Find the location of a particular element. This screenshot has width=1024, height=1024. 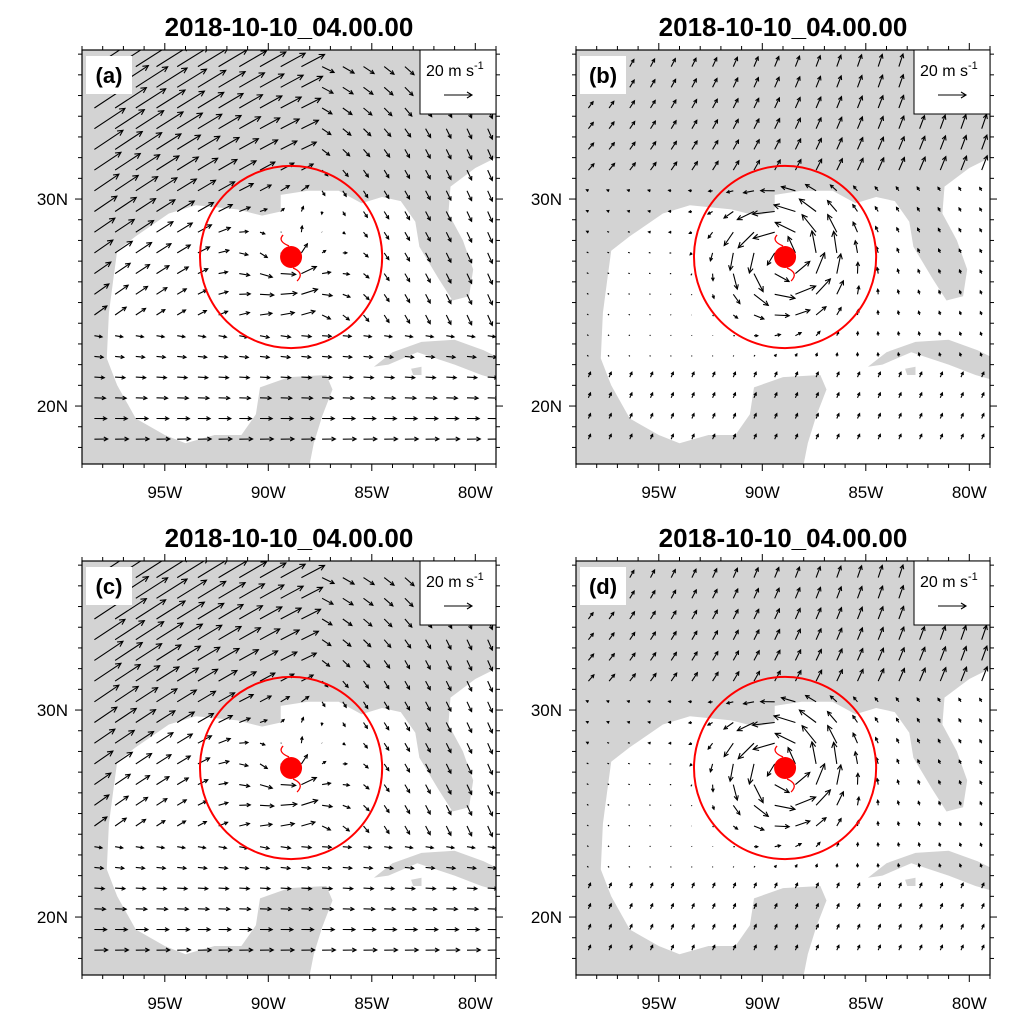

panel-title: 2018-10-10_04.00.00 is located at coordinates (783, 27).